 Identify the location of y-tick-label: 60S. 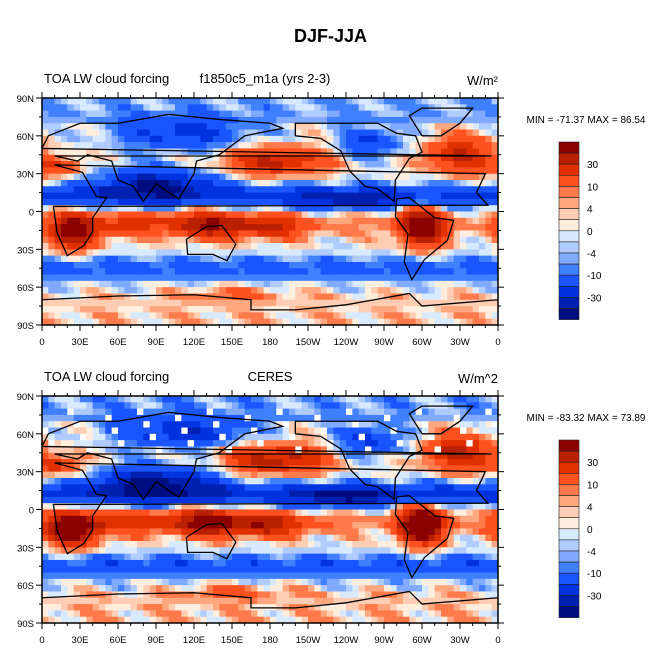
(25, 288).